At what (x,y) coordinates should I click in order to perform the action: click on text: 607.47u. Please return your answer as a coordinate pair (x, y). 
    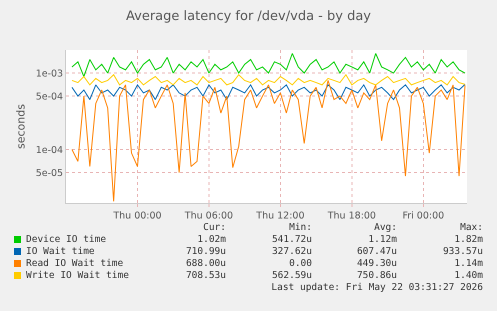
    Looking at the image, I should click on (376, 251).